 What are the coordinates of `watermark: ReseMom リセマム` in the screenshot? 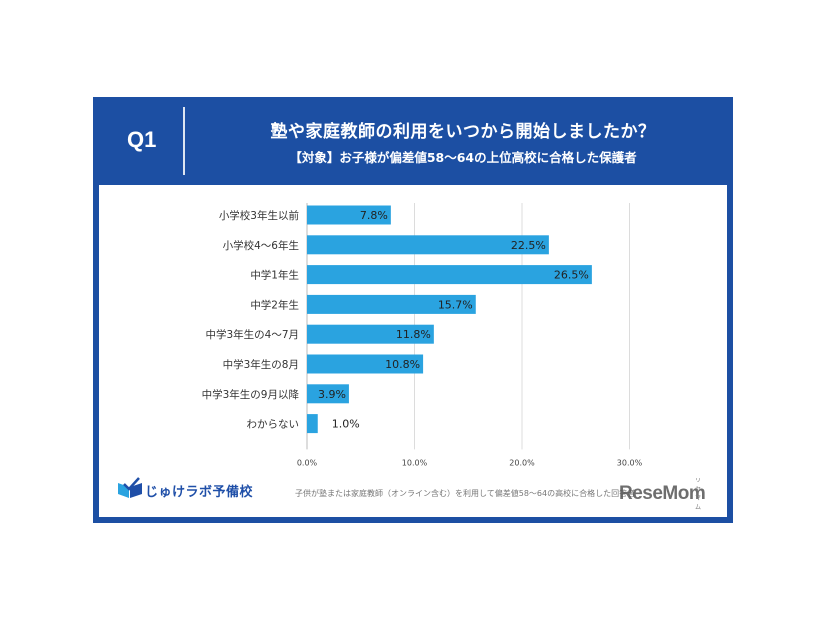 It's located at (662, 494).